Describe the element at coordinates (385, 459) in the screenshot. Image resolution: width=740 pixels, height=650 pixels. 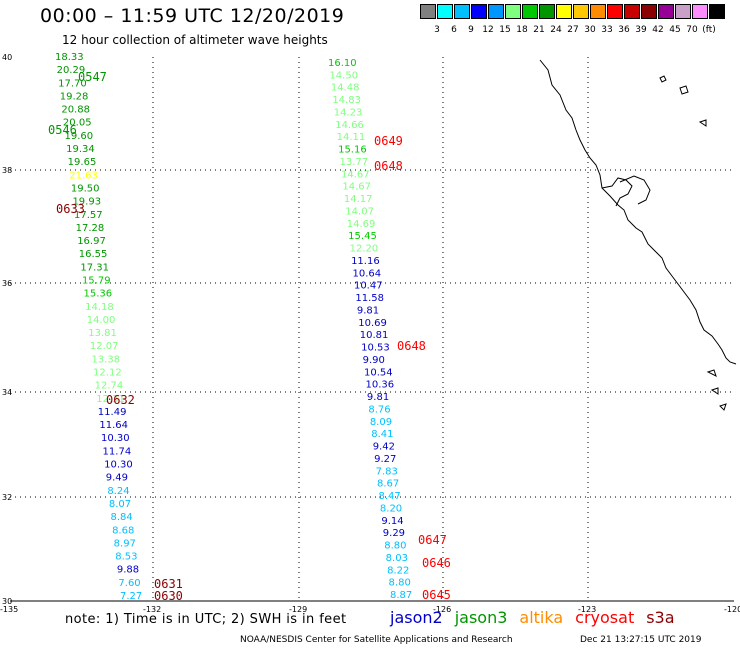
I see `wave-height-value: 9.27` at that location.